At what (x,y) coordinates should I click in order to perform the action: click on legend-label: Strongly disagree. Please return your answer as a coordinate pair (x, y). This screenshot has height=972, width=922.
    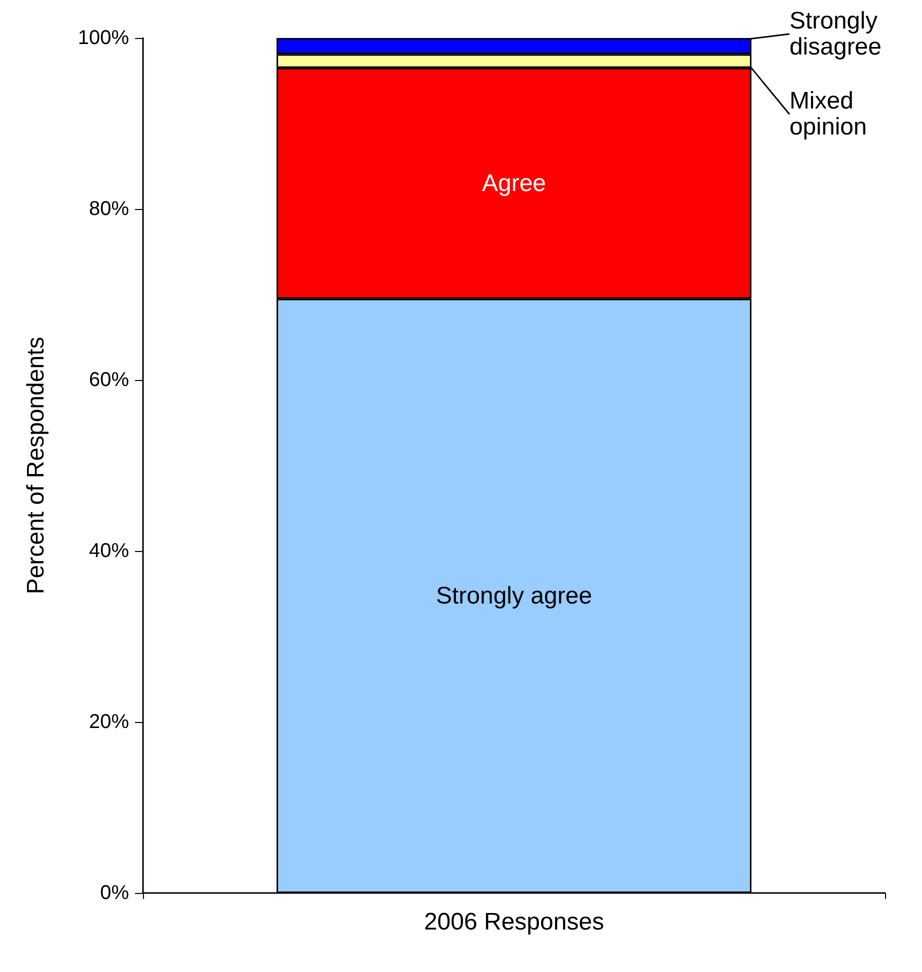
    Looking at the image, I should click on (836, 34).